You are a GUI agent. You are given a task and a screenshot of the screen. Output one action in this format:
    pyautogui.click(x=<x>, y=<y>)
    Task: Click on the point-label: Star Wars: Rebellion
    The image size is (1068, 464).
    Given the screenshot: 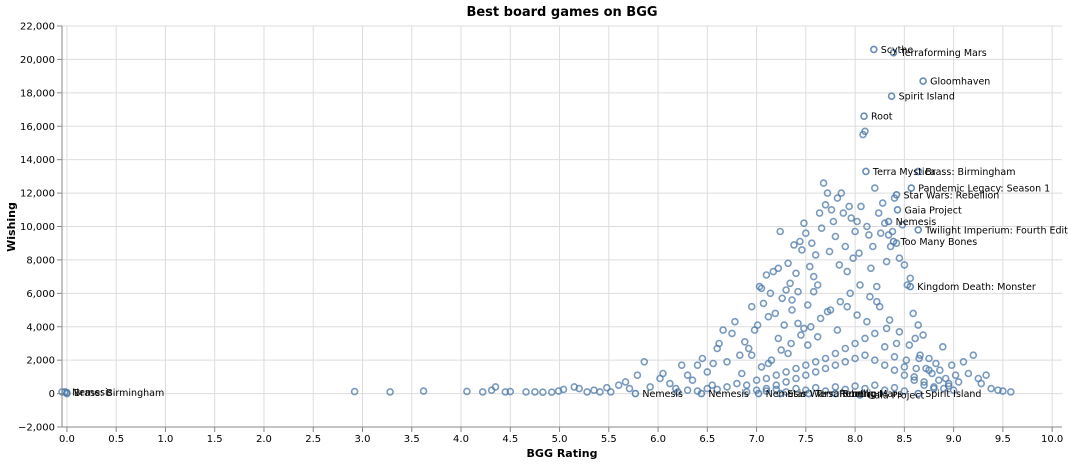 What is the action you would take?
    pyautogui.click(x=835, y=394)
    